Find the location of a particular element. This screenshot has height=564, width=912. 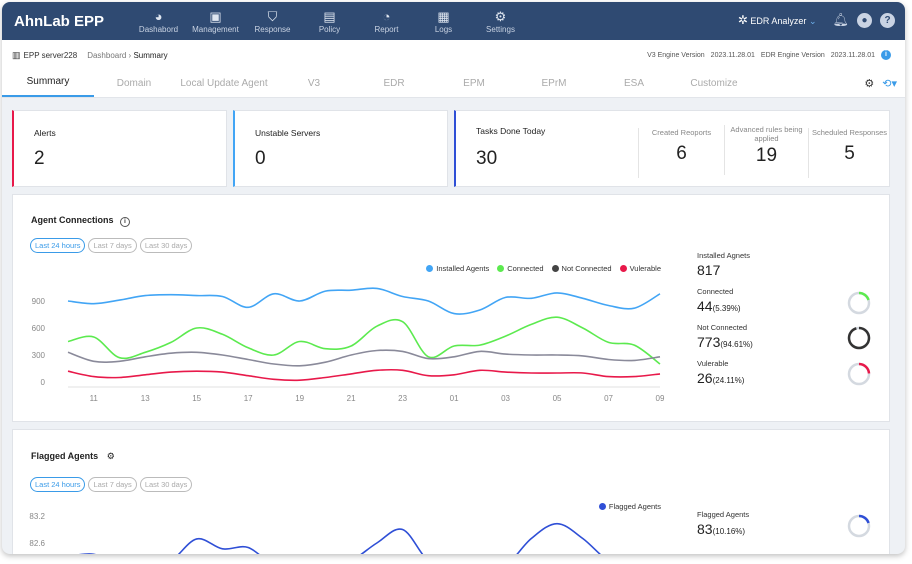

edr-engine-label: EDR Engine Version is located at coordinates (792, 55).